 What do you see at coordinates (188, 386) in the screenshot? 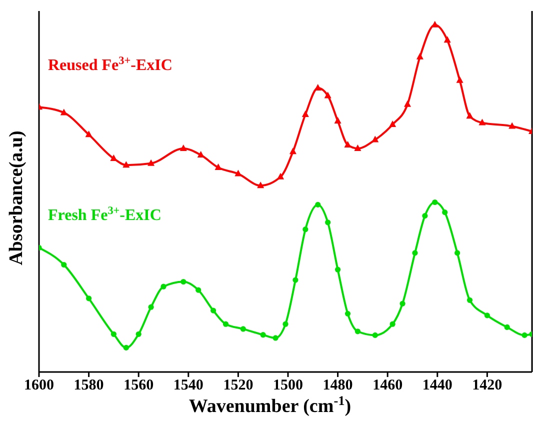
I see `x-tick-label: 1540` at bounding box center [188, 386].